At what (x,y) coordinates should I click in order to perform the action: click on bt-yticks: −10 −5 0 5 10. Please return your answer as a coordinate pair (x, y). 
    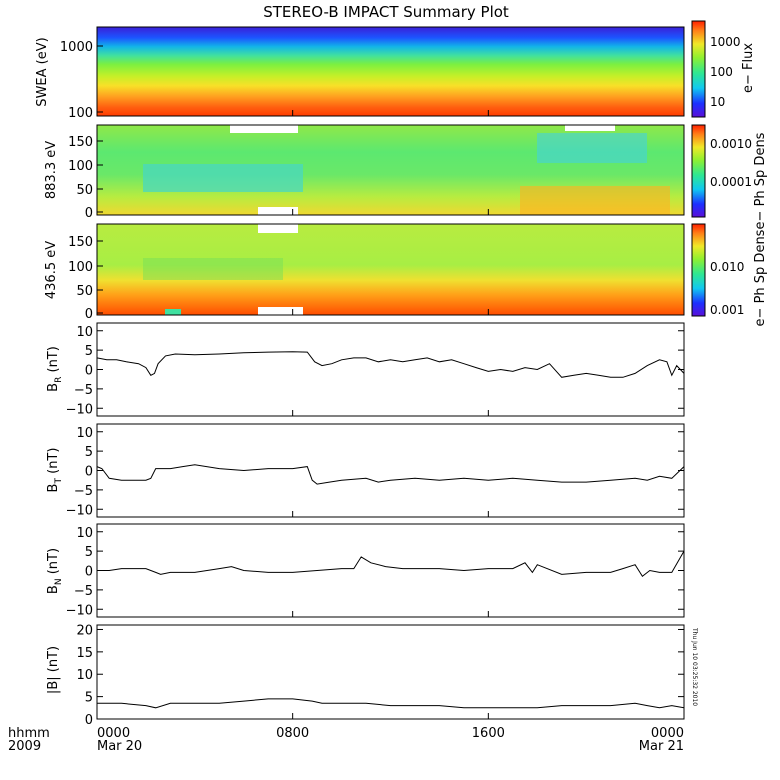
    Looking at the image, I should click on (375, 472).